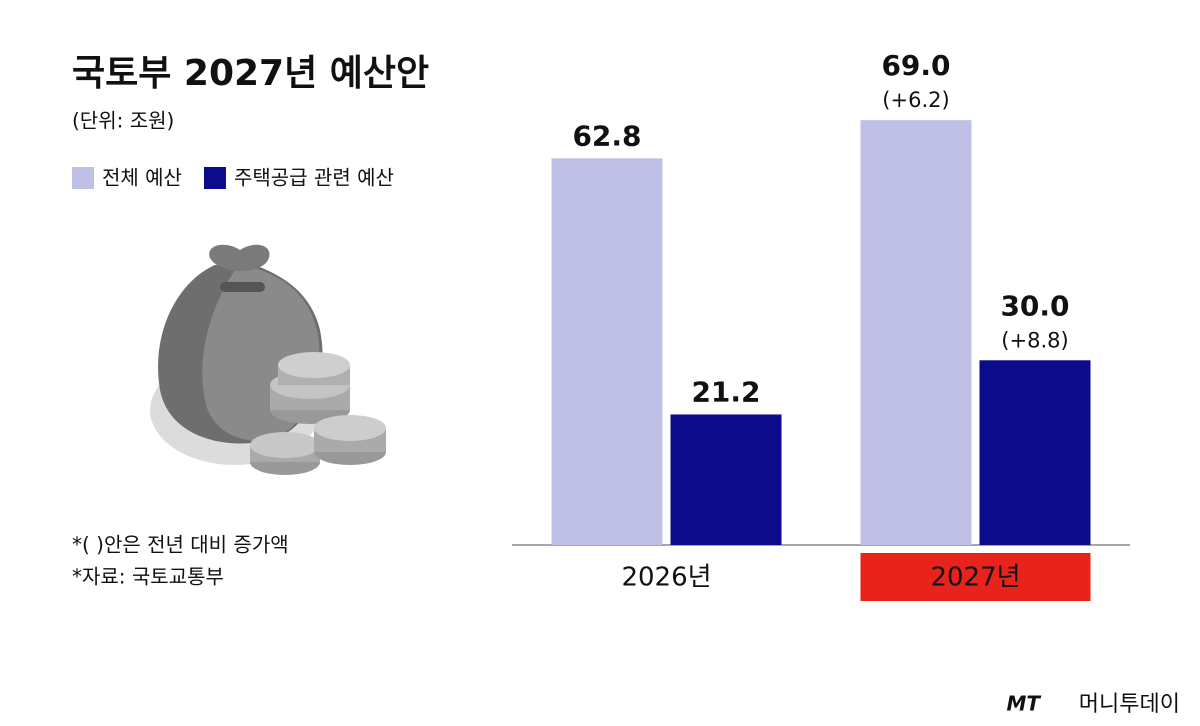 The image size is (1200, 726). Describe the element at coordinates (915, 100) in the screenshot. I see `change-label: (+6.2)` at that location.